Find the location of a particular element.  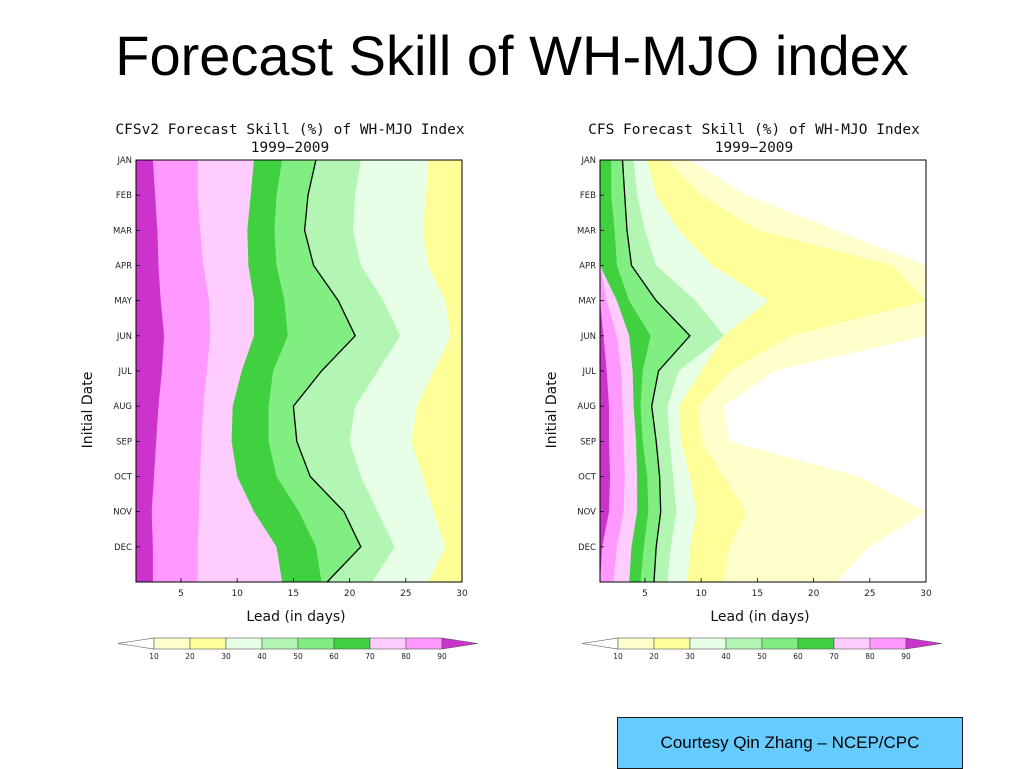

chart-title: CFS Forecast Skill (%) of WH-MJO Index is located at coordinates (754, 130).